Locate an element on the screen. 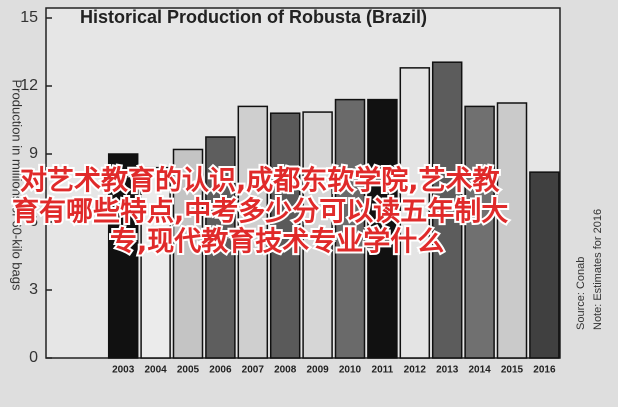 The height and width of the screenshot is (407, 618). note: Note: Estimates for 2016 is located at coordinates (598, 269).